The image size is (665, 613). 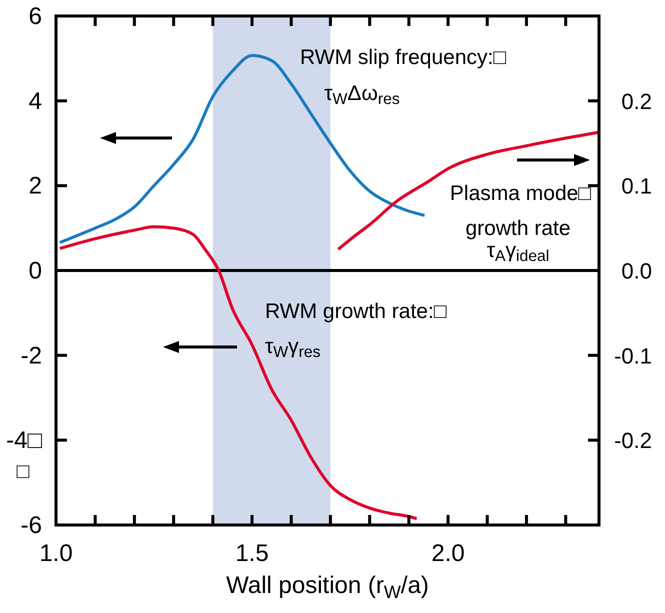 What do you see at coordinates (24, 440) in the screenshot?
I see `y-tick-label: -4□` at bounding box center [24, 440].